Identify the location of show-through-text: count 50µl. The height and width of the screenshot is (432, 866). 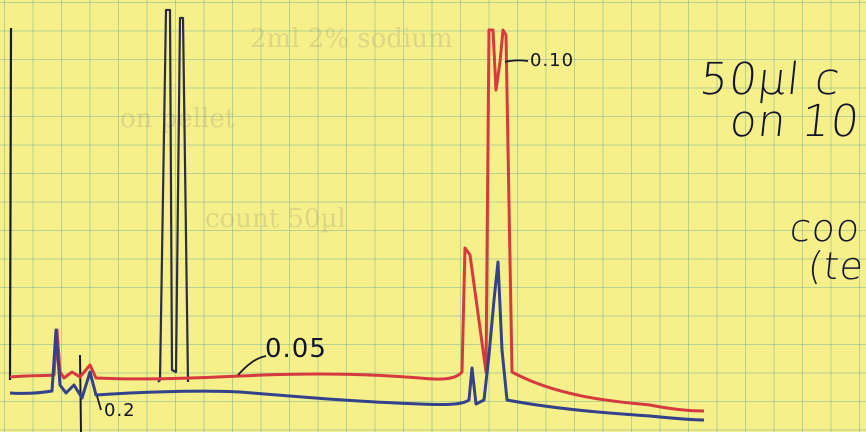
(275, 219).